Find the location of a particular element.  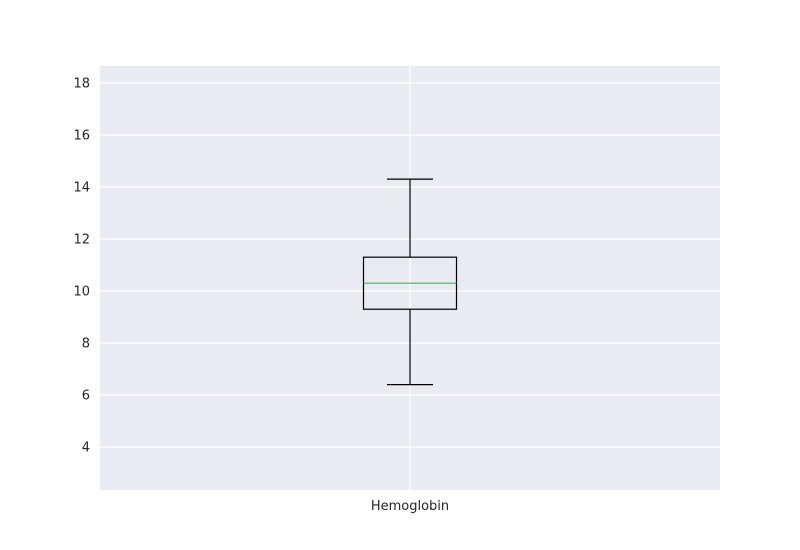

box-series is located at coordinates (410, 282).